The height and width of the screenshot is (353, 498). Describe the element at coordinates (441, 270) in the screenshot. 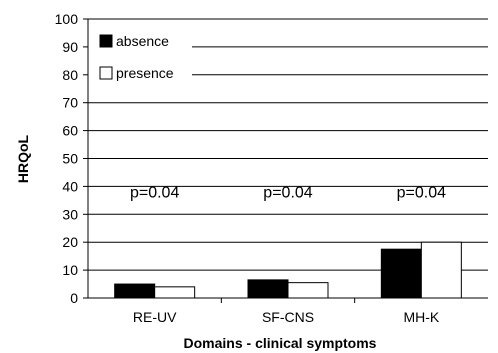

I see `bar-presence-MH-K` at that location.